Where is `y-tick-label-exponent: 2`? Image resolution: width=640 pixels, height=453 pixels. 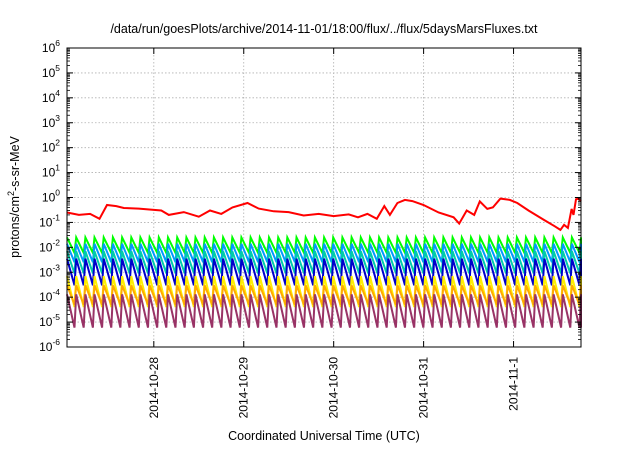
y-tick-label-exponent: 2 is located at coordinates (57, 143).